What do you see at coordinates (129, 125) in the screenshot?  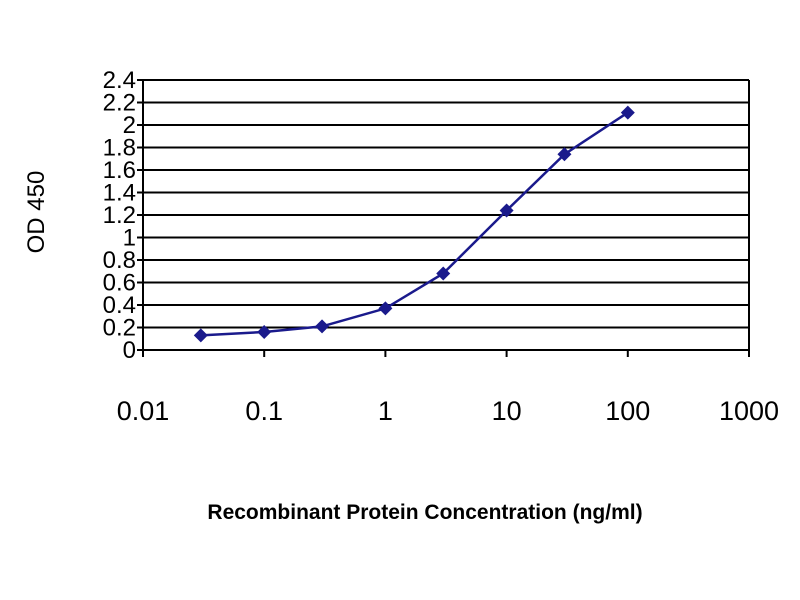 I see `y-tick-label: 2` at bounding box center [129, 125].